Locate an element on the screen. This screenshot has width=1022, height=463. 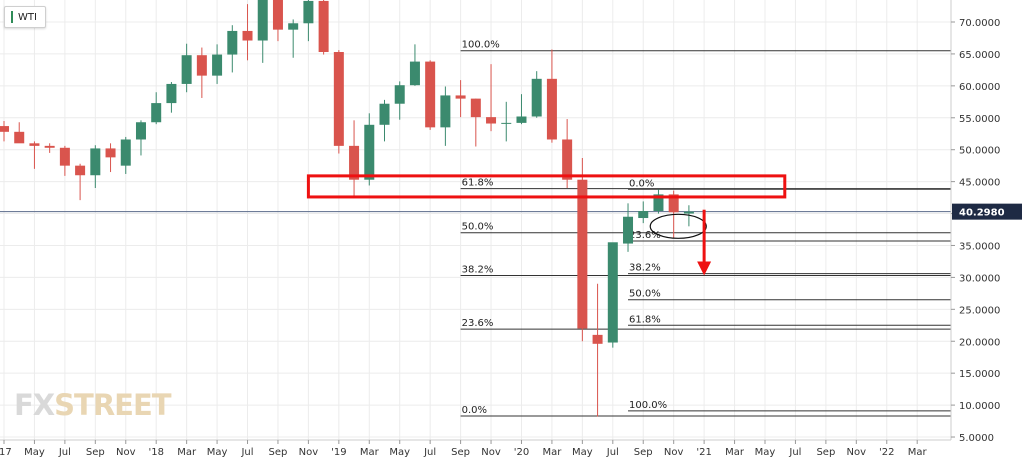
x-tick-label: '18 is located at coordinates (155, 452).